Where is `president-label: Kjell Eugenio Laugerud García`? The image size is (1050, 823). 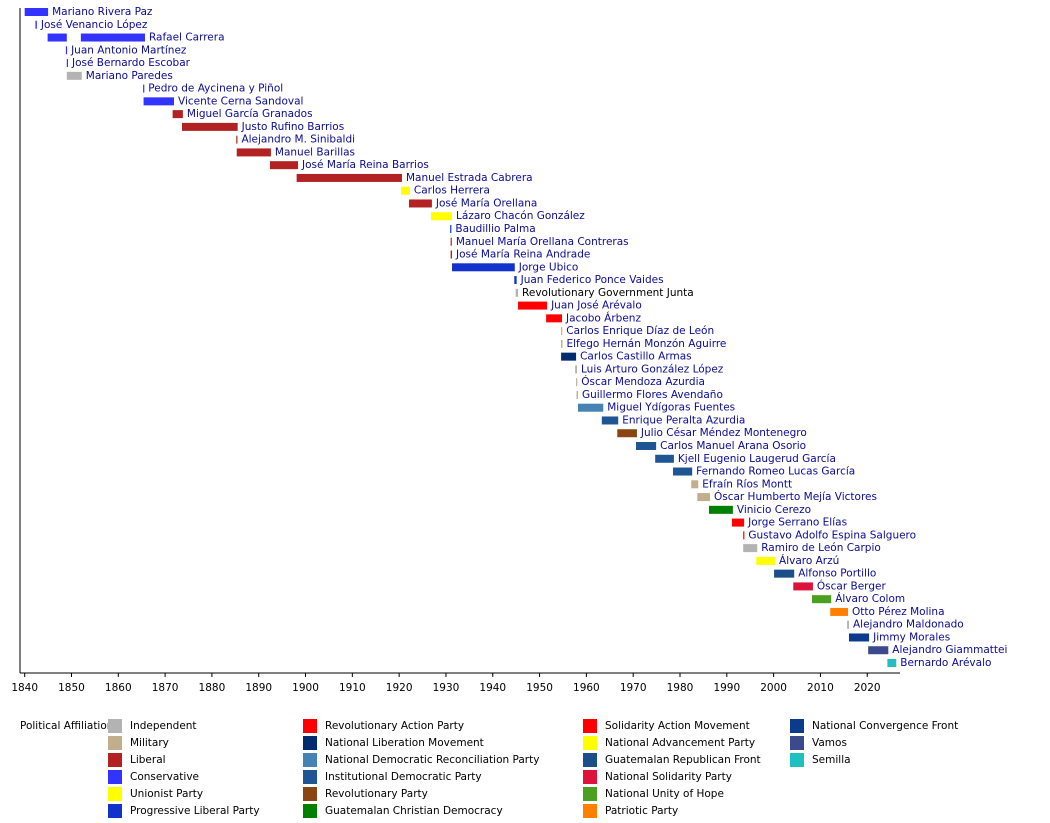
president-label: Kjell Eugenio Laugerud García is located at coordinates (757, 459).